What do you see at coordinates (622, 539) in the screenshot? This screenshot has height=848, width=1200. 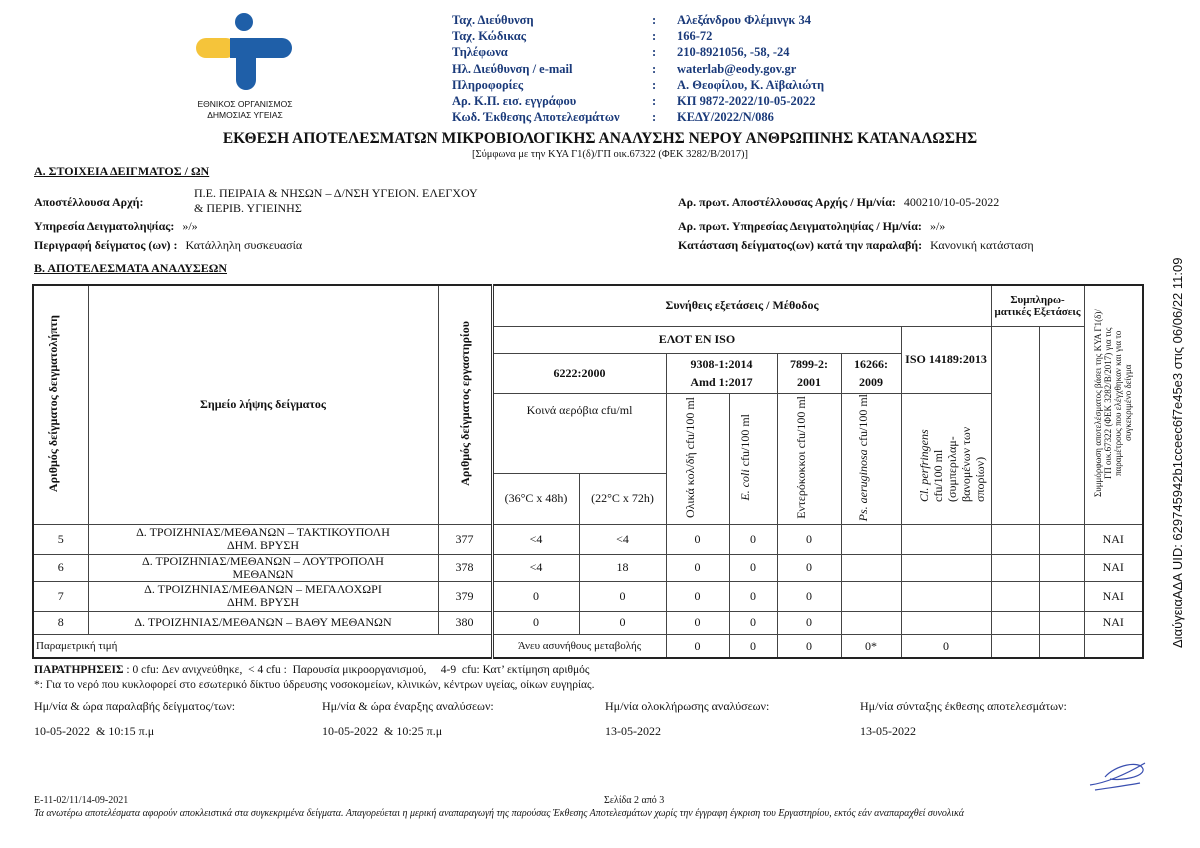 I see `aerobic-22: <4` at bounding box center [622, 539].